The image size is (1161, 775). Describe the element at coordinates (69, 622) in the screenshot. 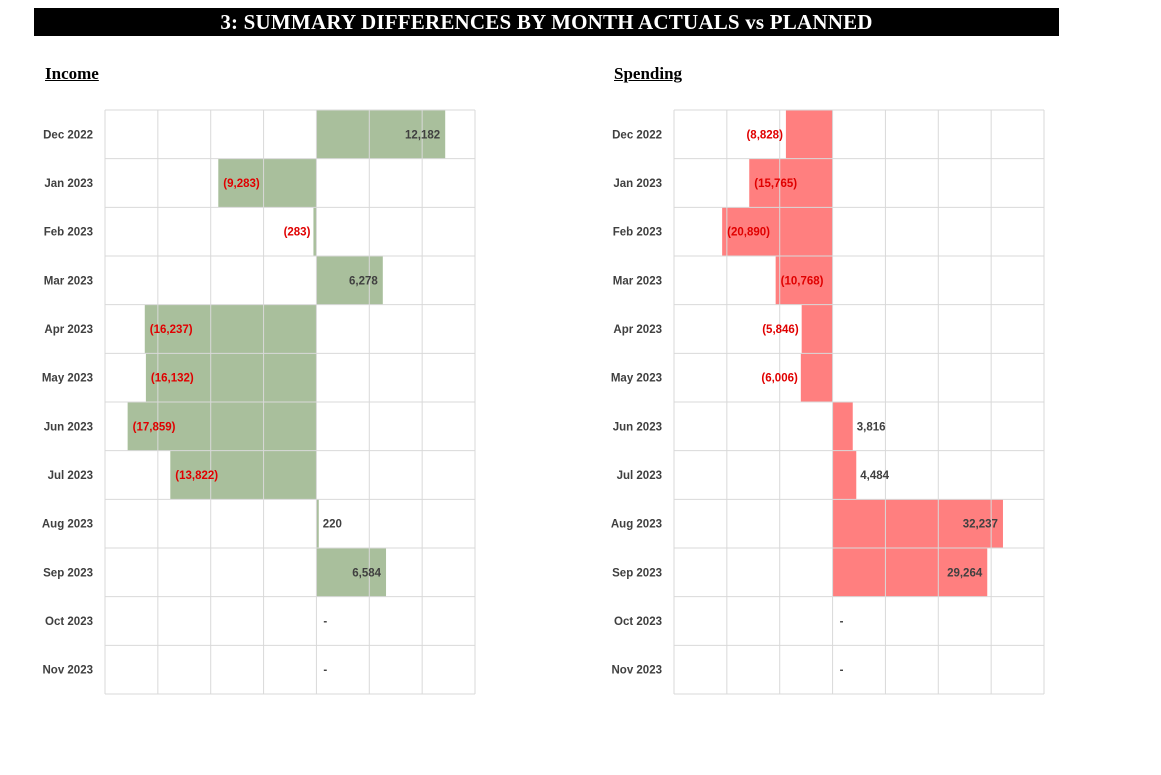

I see `income-category-label: Oct 2023` at that location.